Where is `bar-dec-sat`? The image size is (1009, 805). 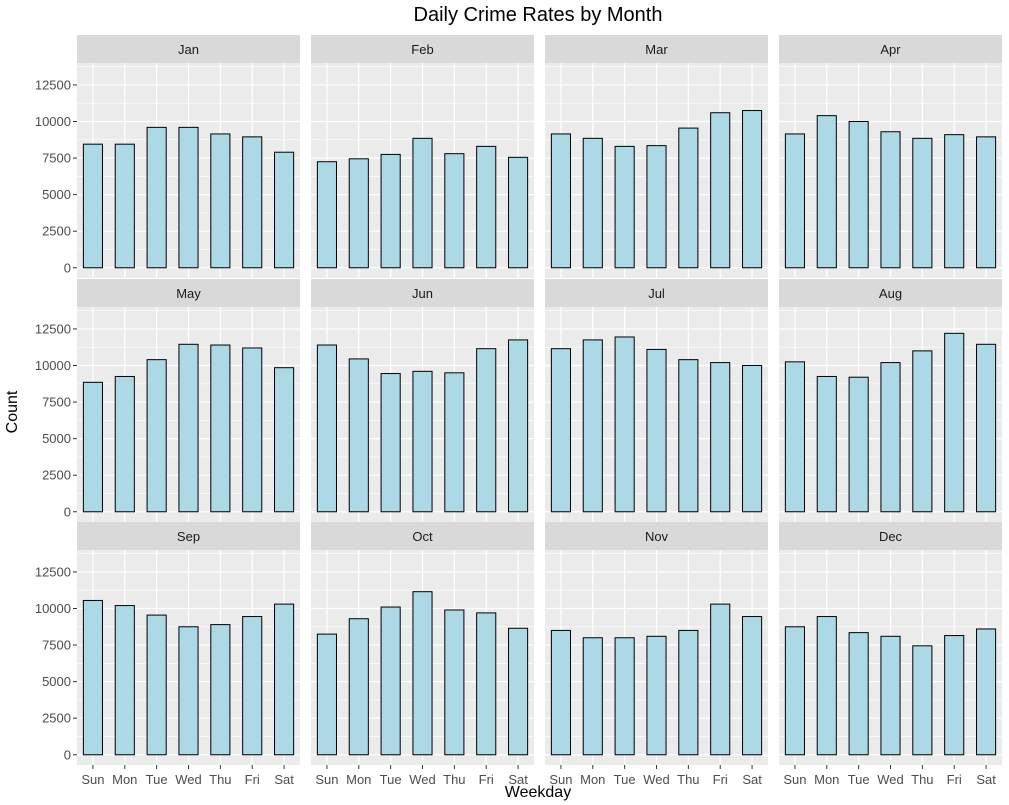 bar-dec-sat is located at coordinates (986, 692).